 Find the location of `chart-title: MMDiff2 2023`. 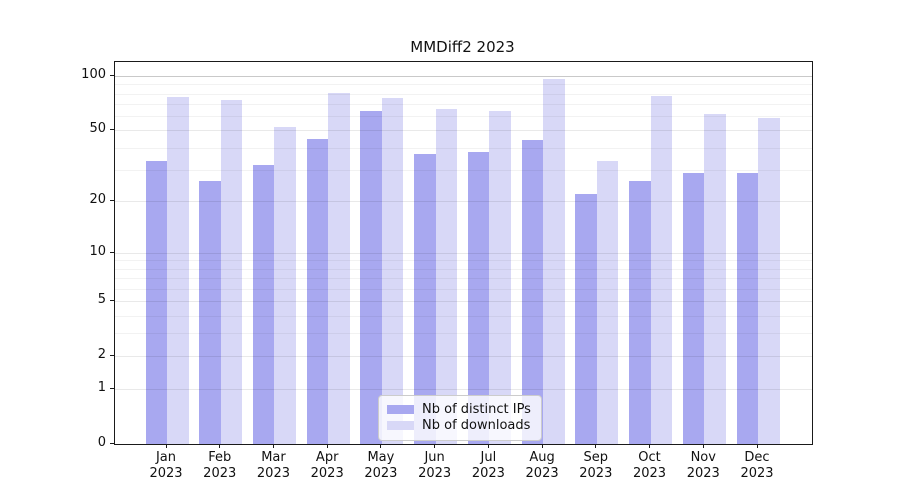

chart-title: MMDiff2 2023 is located at coordinates (462, 47).